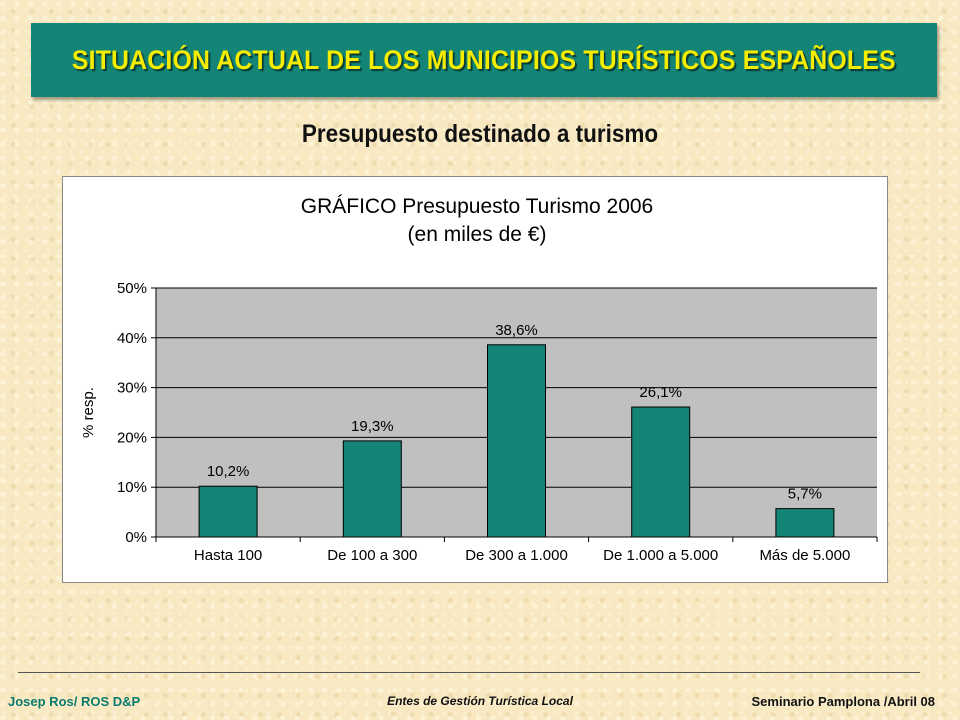 Image resolution: width=960 pixels, height=720 pixels. What do you see at coordinates (660, 392) in the screenshot?
I see `data-label: 26,1%` at bounding box center [660, 392].